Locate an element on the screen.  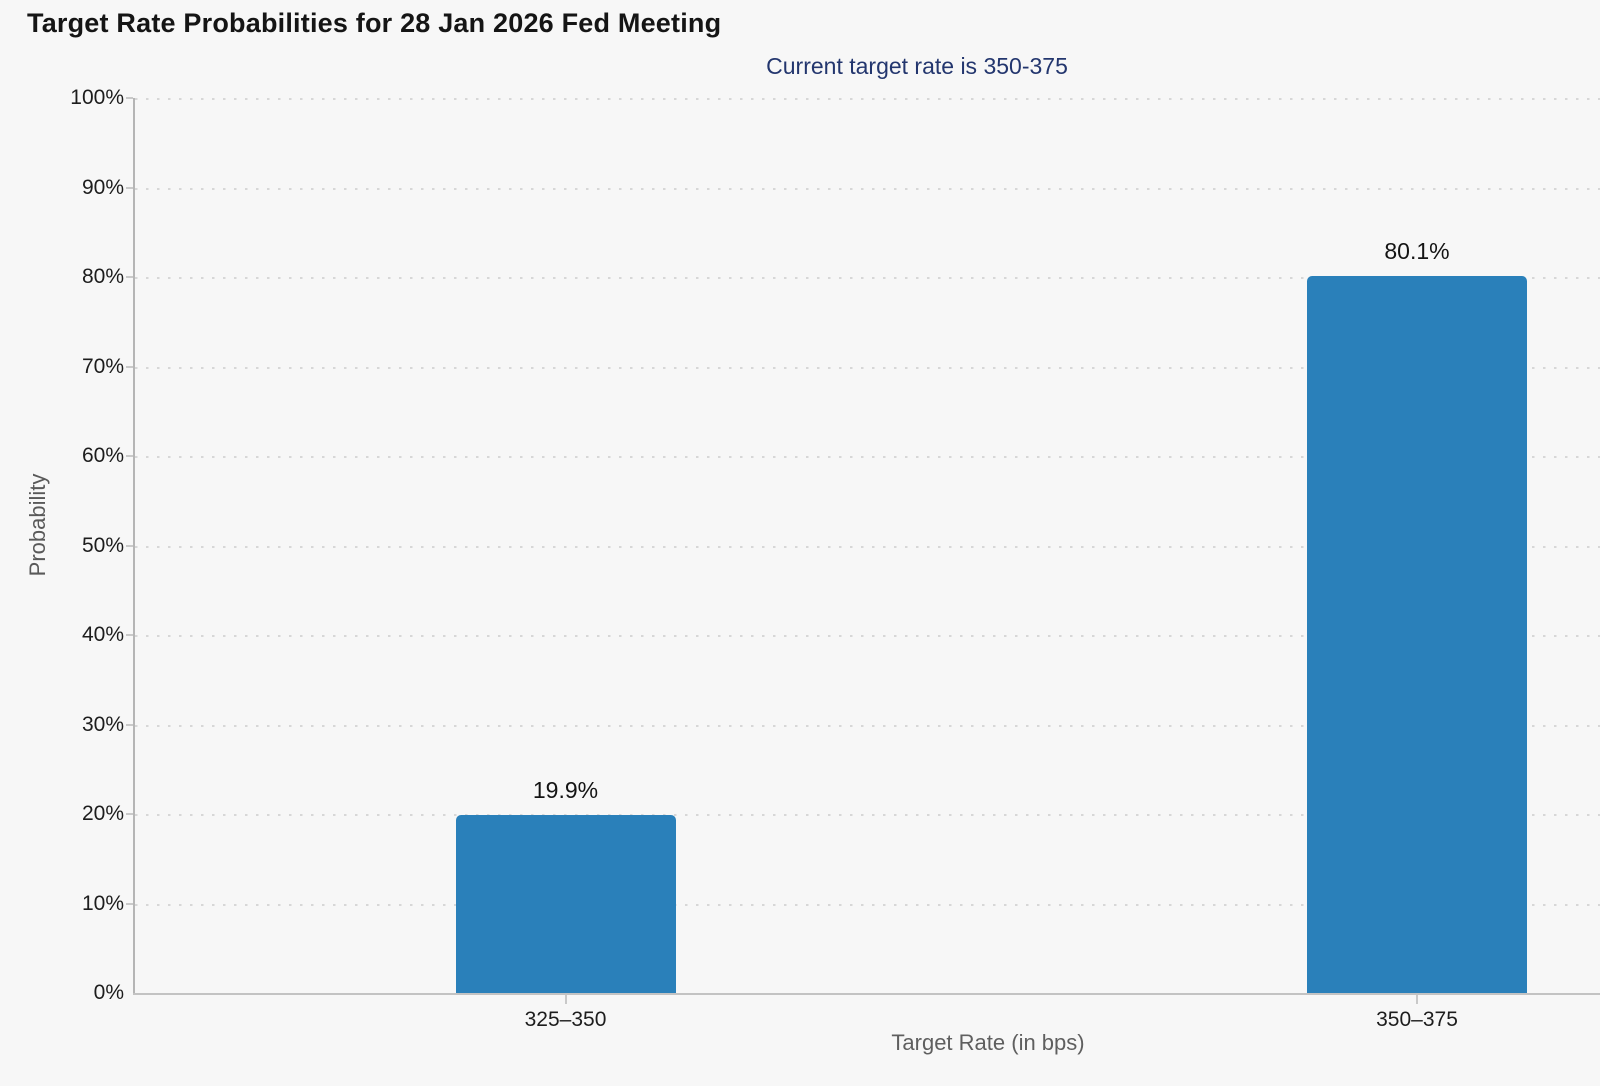
bar-value-label: 80.1% is located at coordinates (1417, 251).